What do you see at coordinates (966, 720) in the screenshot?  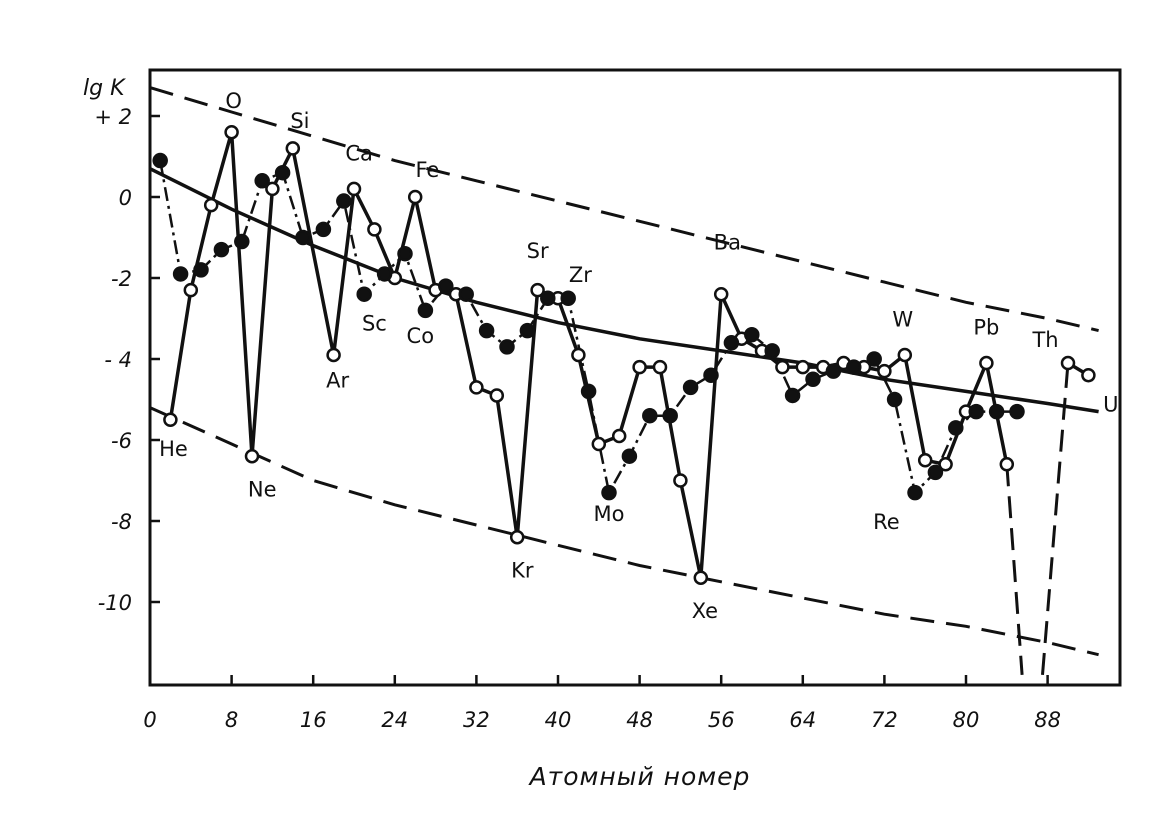 I see `x-tick-label-80: 80` at bounding box center [966, 720].